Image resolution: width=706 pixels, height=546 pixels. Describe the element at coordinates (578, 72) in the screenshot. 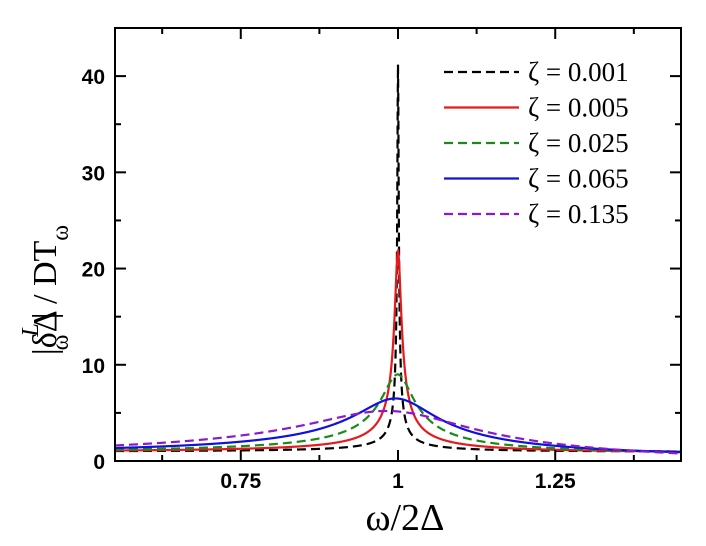

I see `legend-label-0: ζ = 0.001` at that location.